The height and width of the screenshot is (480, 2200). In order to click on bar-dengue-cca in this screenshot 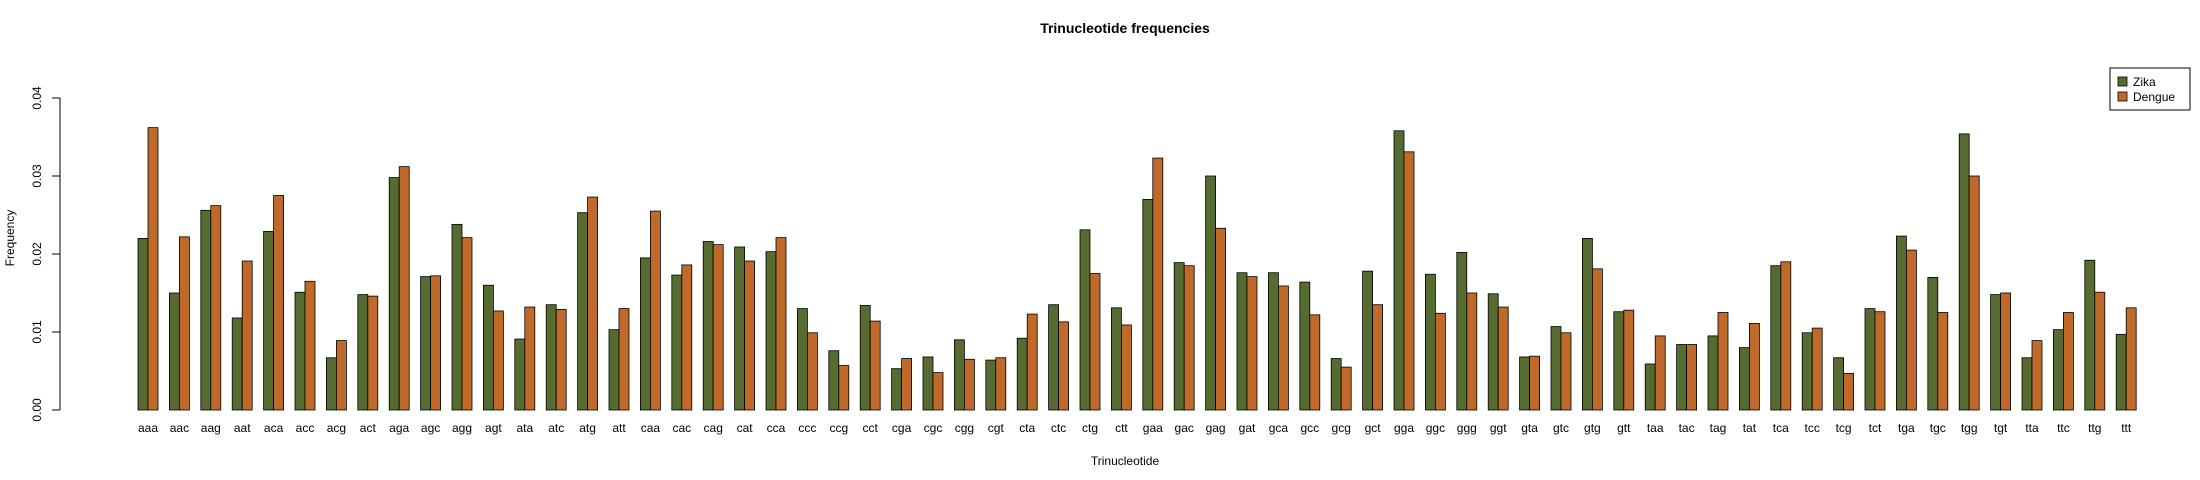, I will do `click(781, 324)`.